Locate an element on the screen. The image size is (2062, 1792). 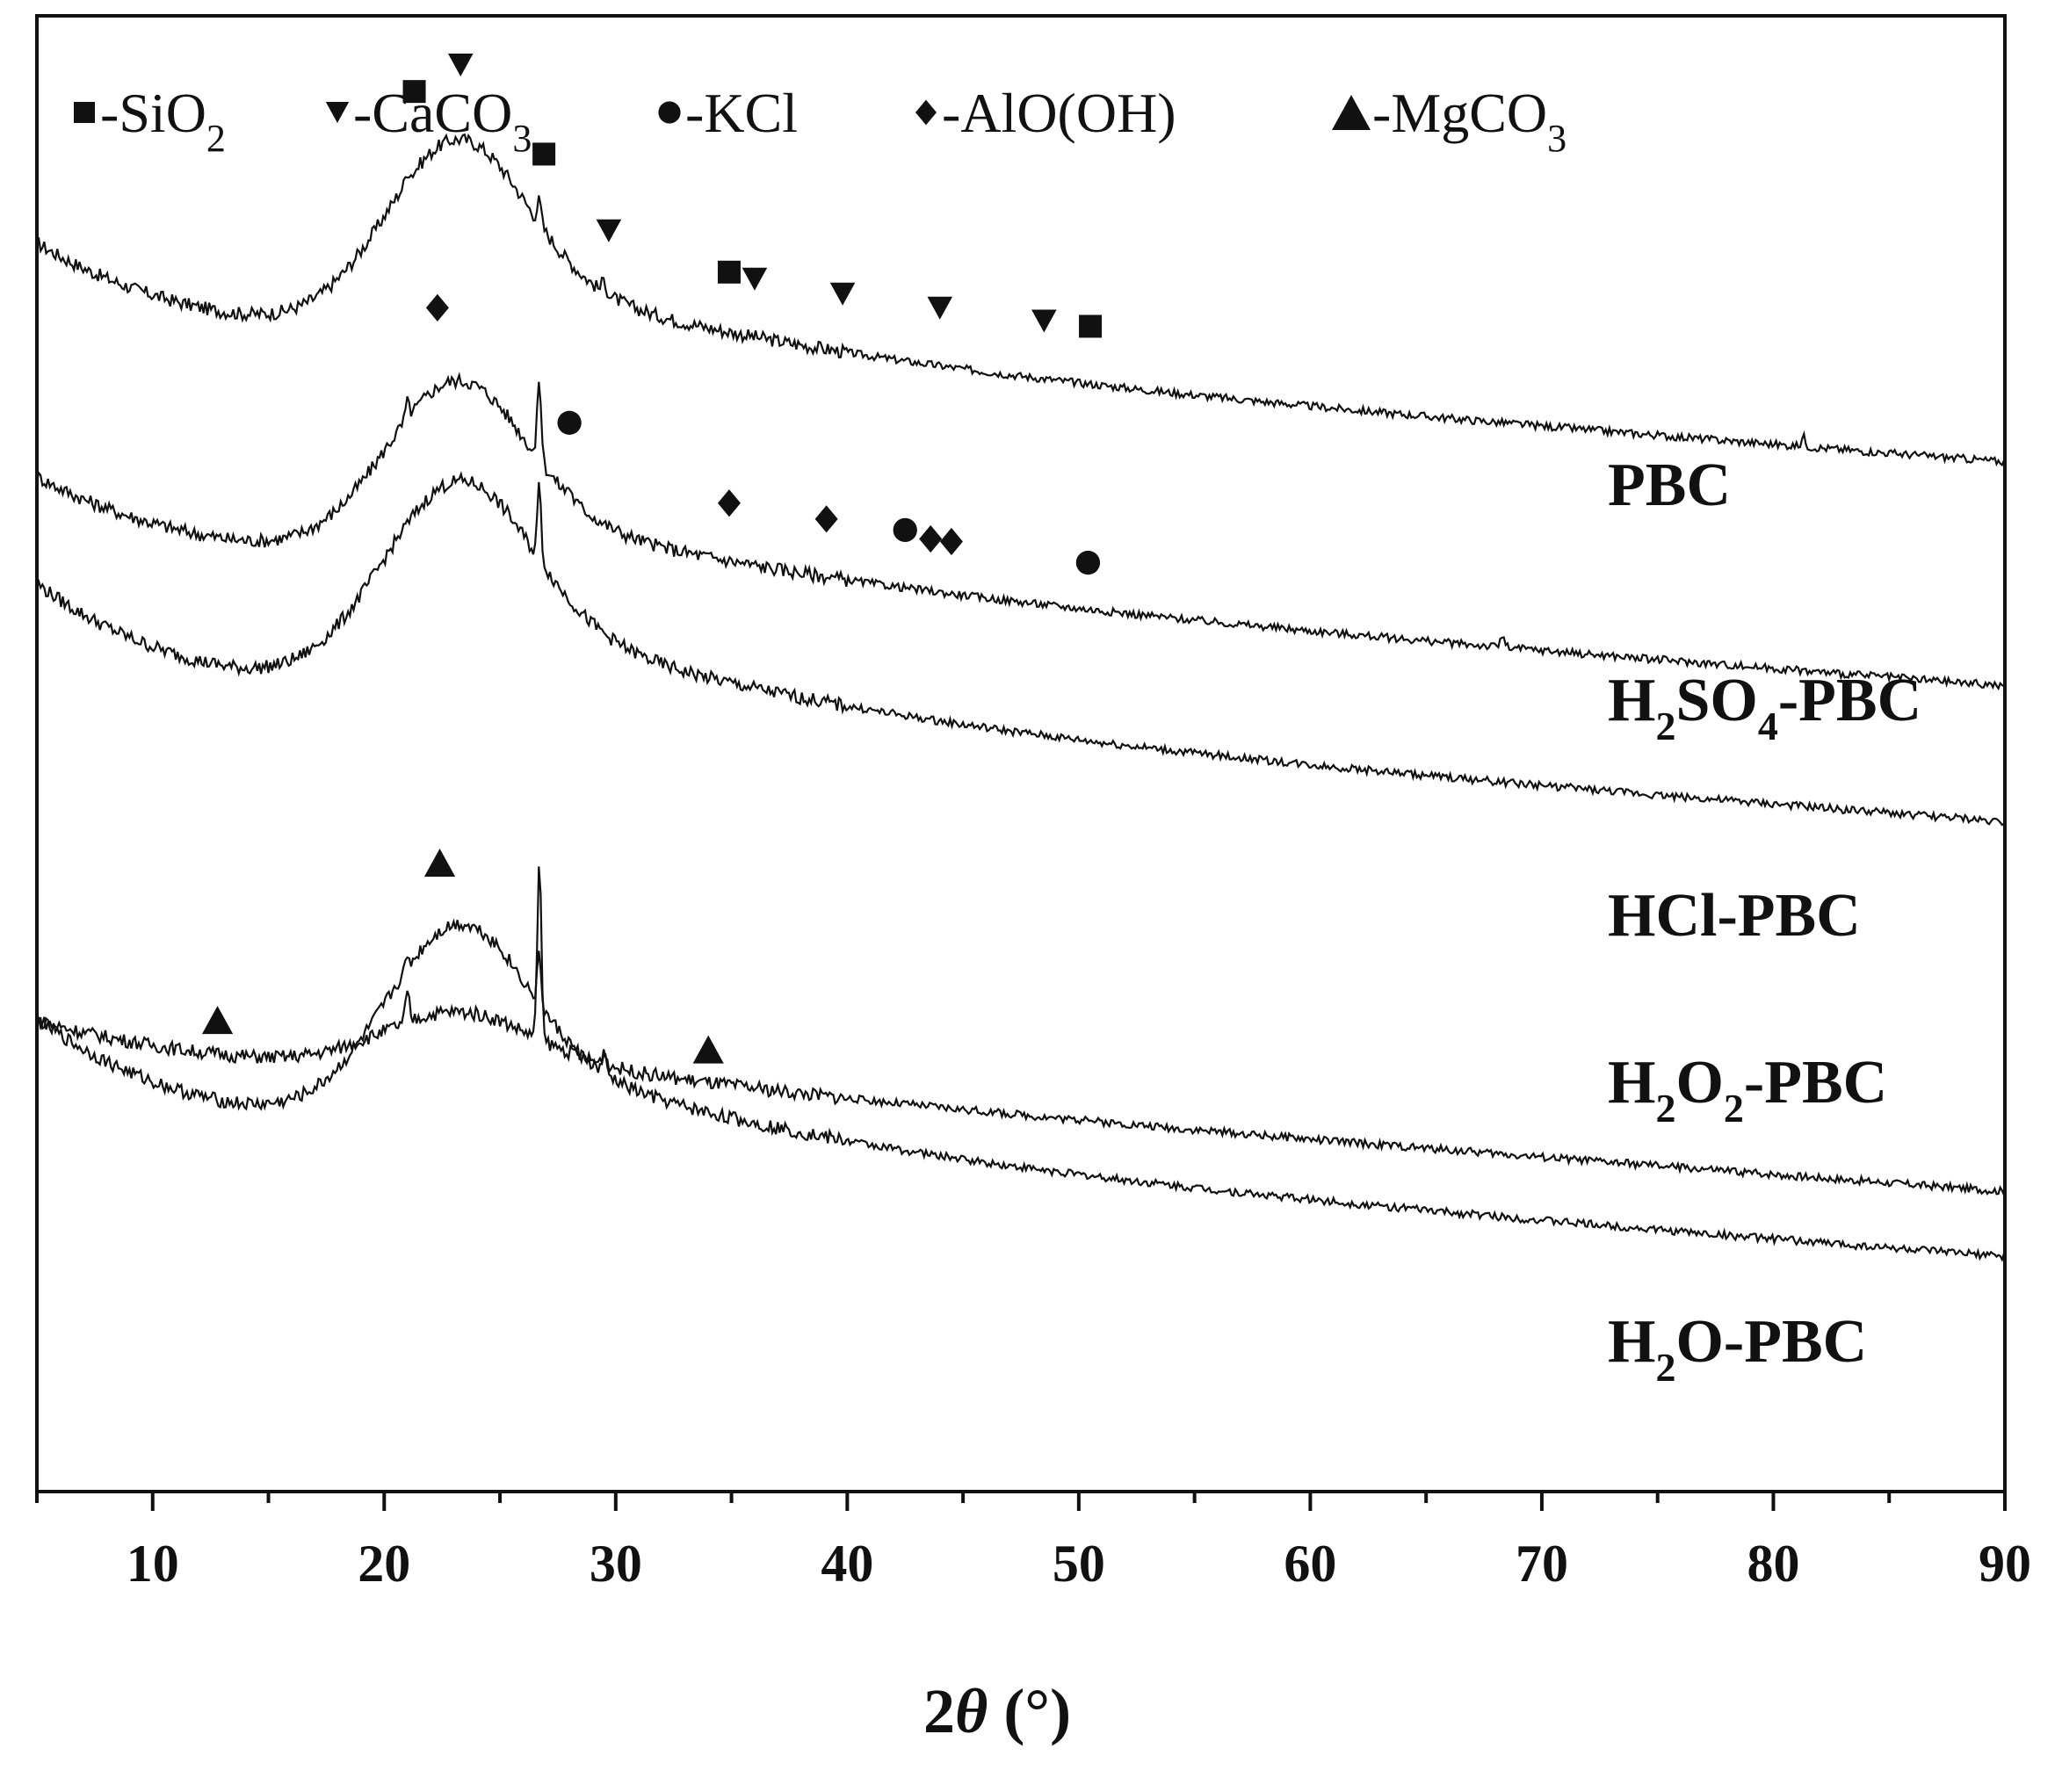
circle-legend-icon is located at coordinates (669, 113).